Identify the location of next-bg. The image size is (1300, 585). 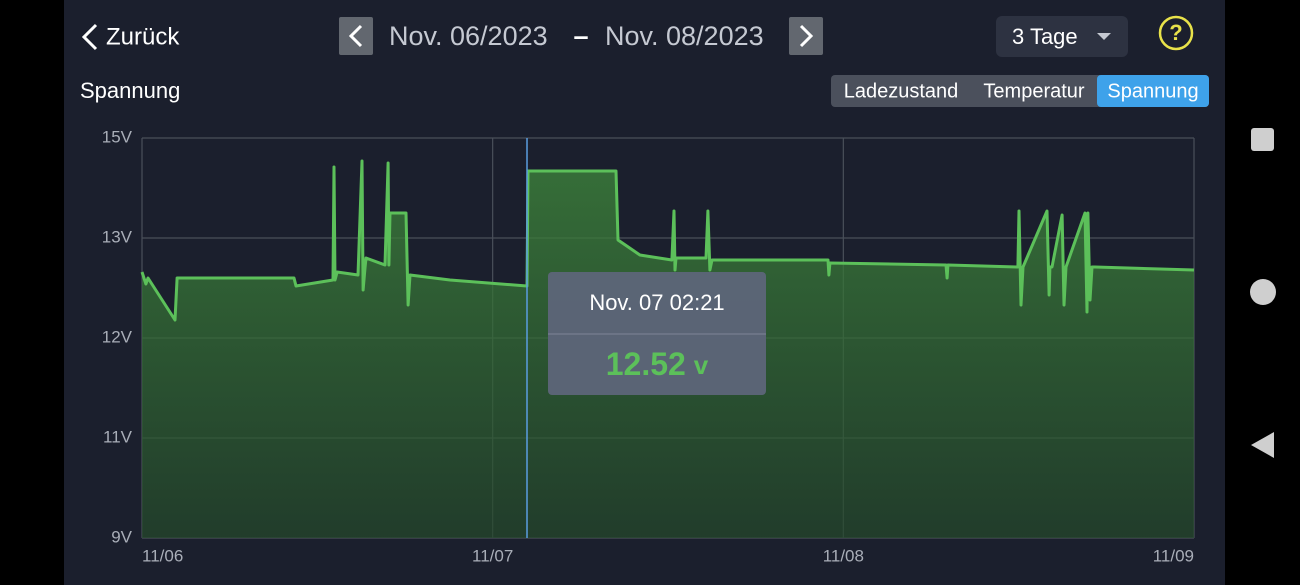
(806, 36).